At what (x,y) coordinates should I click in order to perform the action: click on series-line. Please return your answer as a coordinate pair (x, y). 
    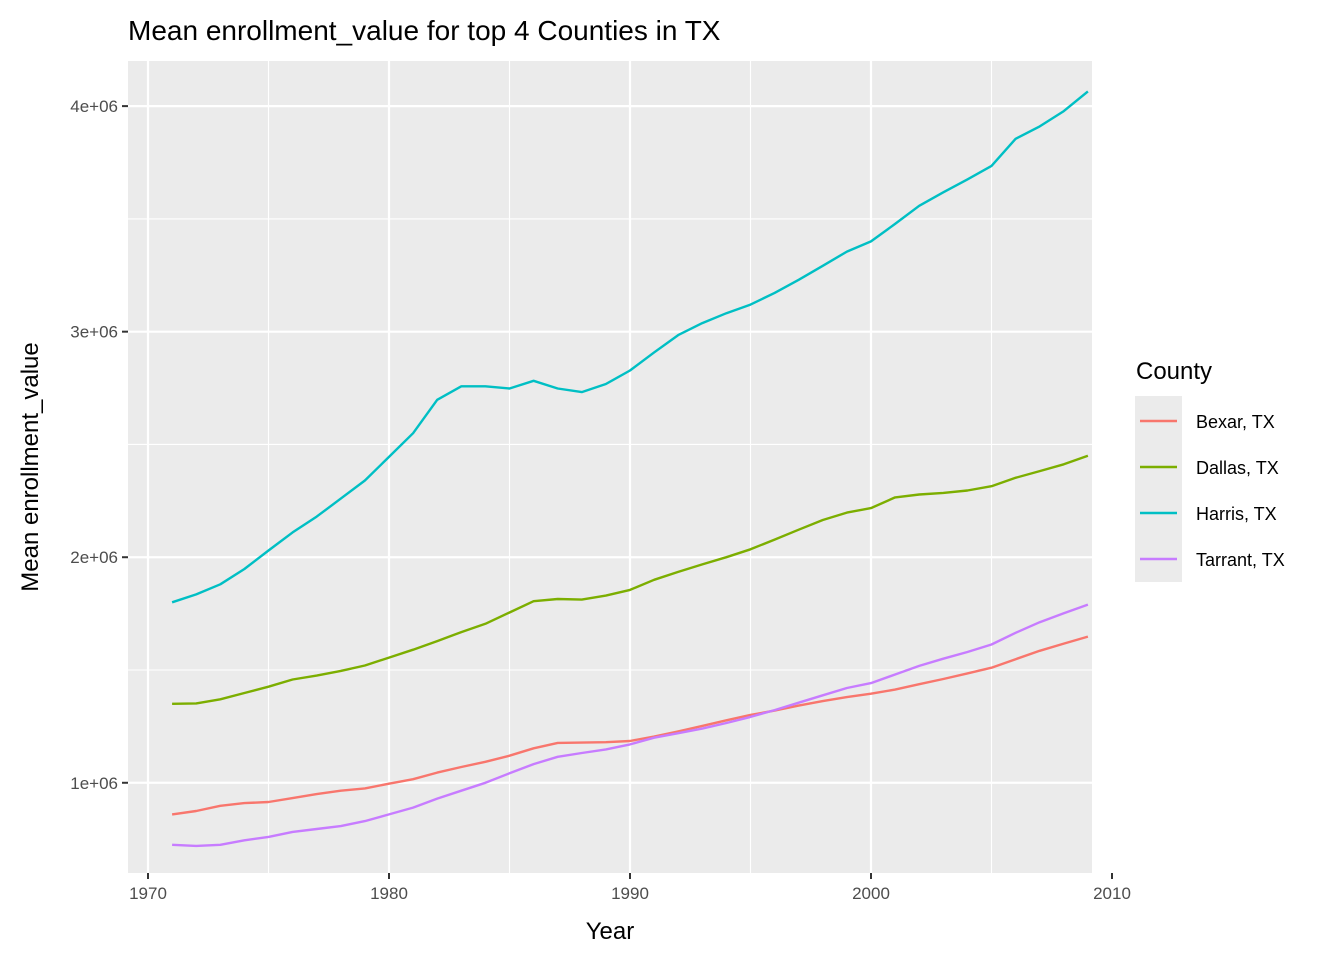
    Looking at the image, I should click on (630, 725).